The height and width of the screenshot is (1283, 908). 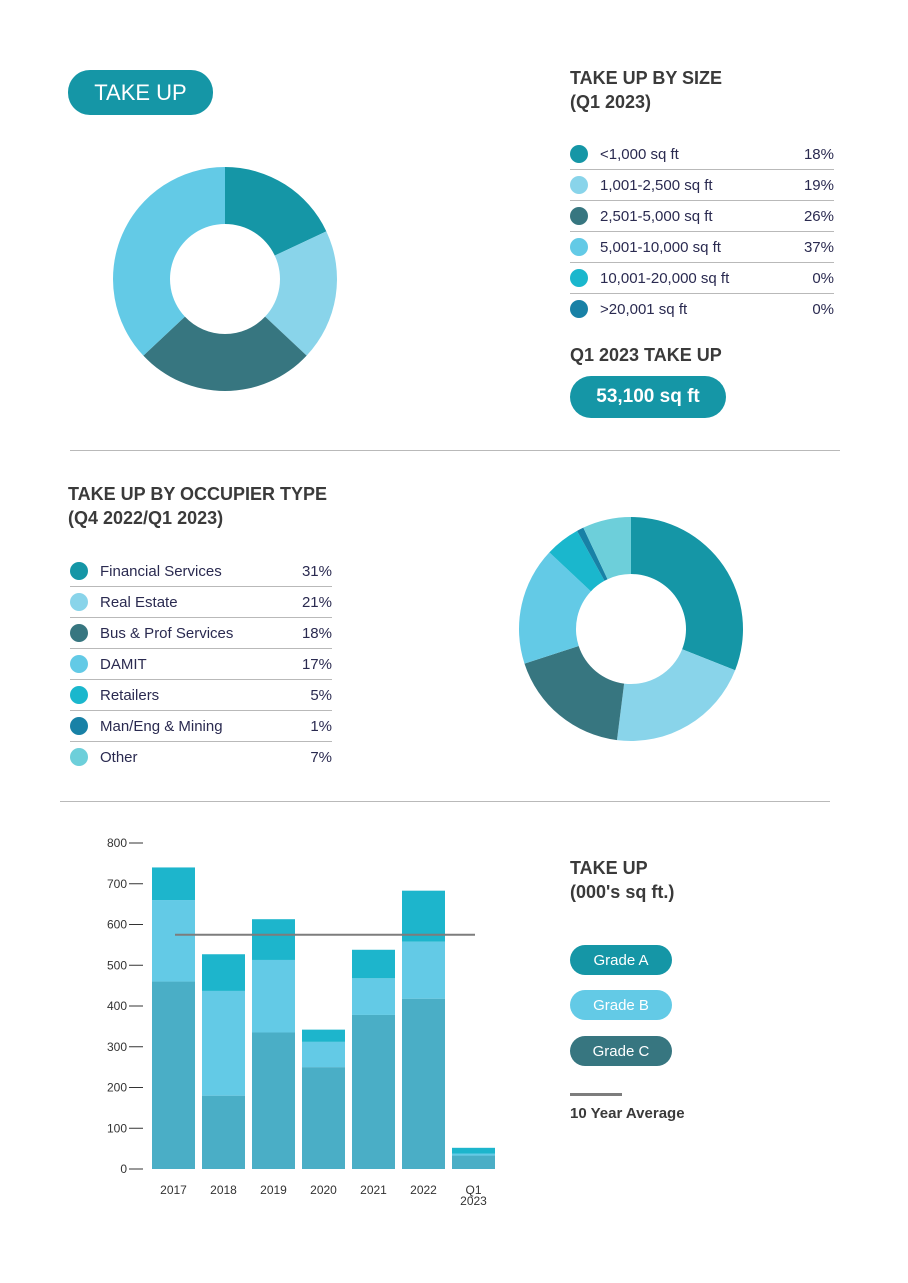 What do you see at coordinates (117, 1088) in the screenshot?
I see `y-tick-label: 200` at bounding box center [117, 1088].